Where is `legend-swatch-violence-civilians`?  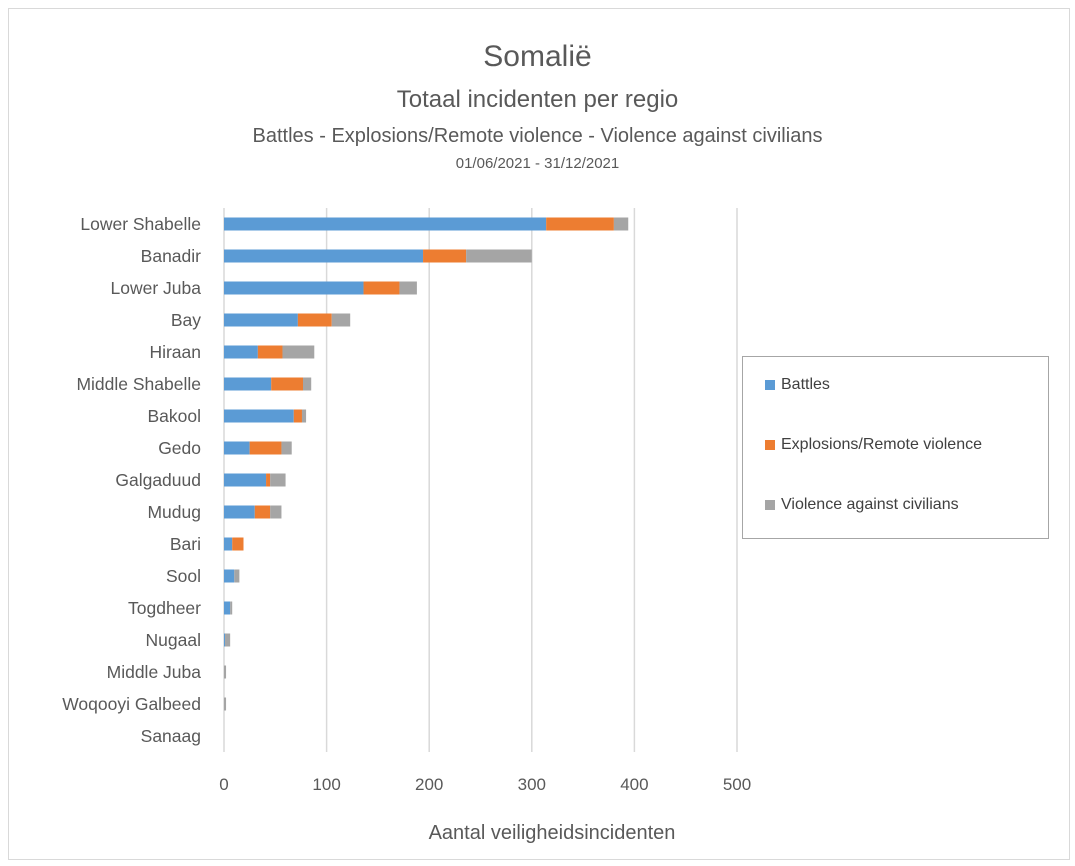
legend-swatch-violence-civilians is located at coordinates (770, 505).